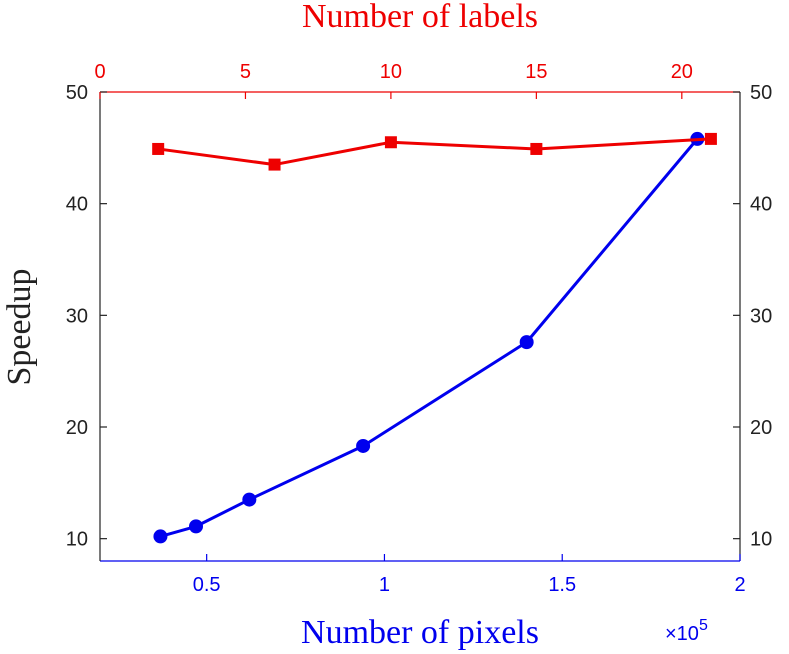 The image size is (789, 654). Describe the element at coordinates (761, 316) in the screenshot. I see `right-y-tick-label: 30` at that location.